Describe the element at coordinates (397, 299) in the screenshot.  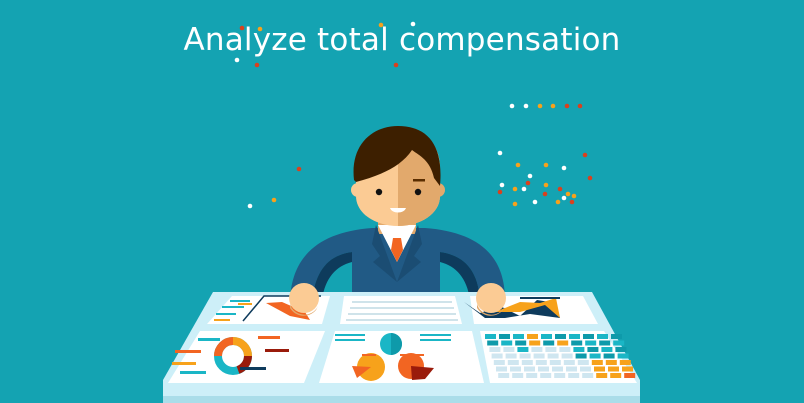
I see `hands` at that location.